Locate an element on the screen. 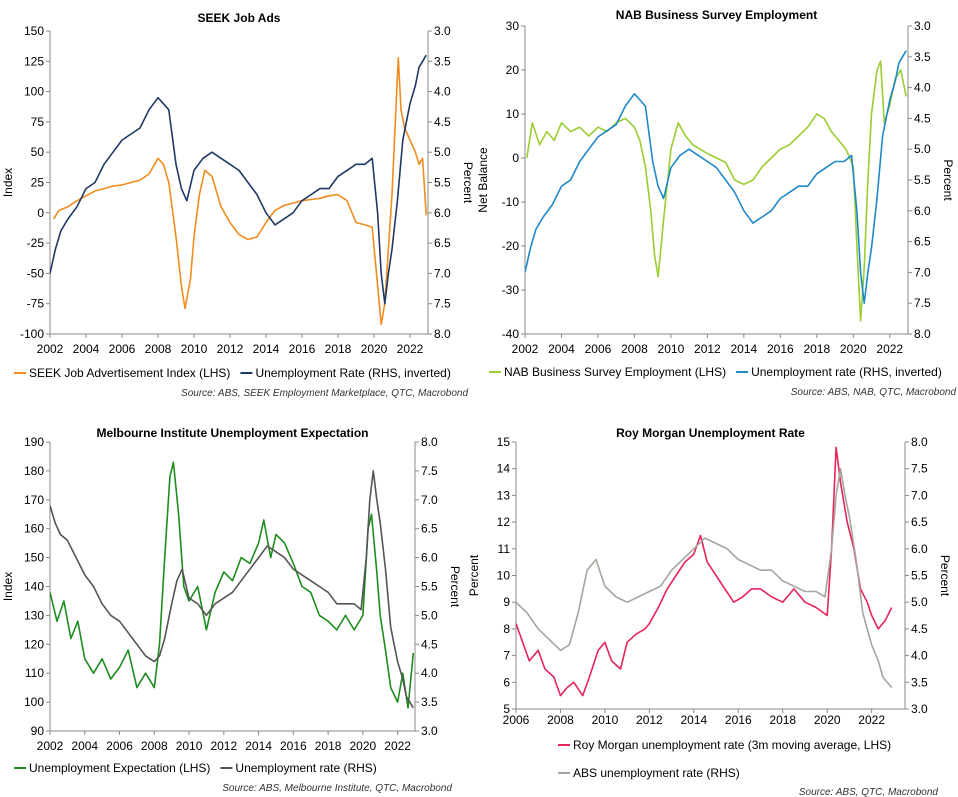 Image resolution: width=958 pixels, height=797 pixels. y-tick-label-left: 13 is located at coordinates (504, 495).